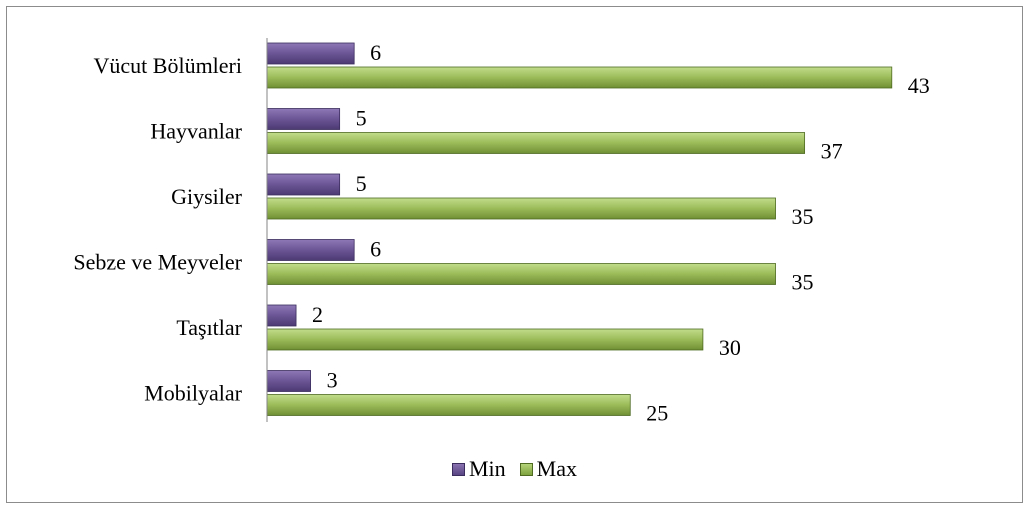  I want to click on bar-max-mobilyalar, so click(448, 405).